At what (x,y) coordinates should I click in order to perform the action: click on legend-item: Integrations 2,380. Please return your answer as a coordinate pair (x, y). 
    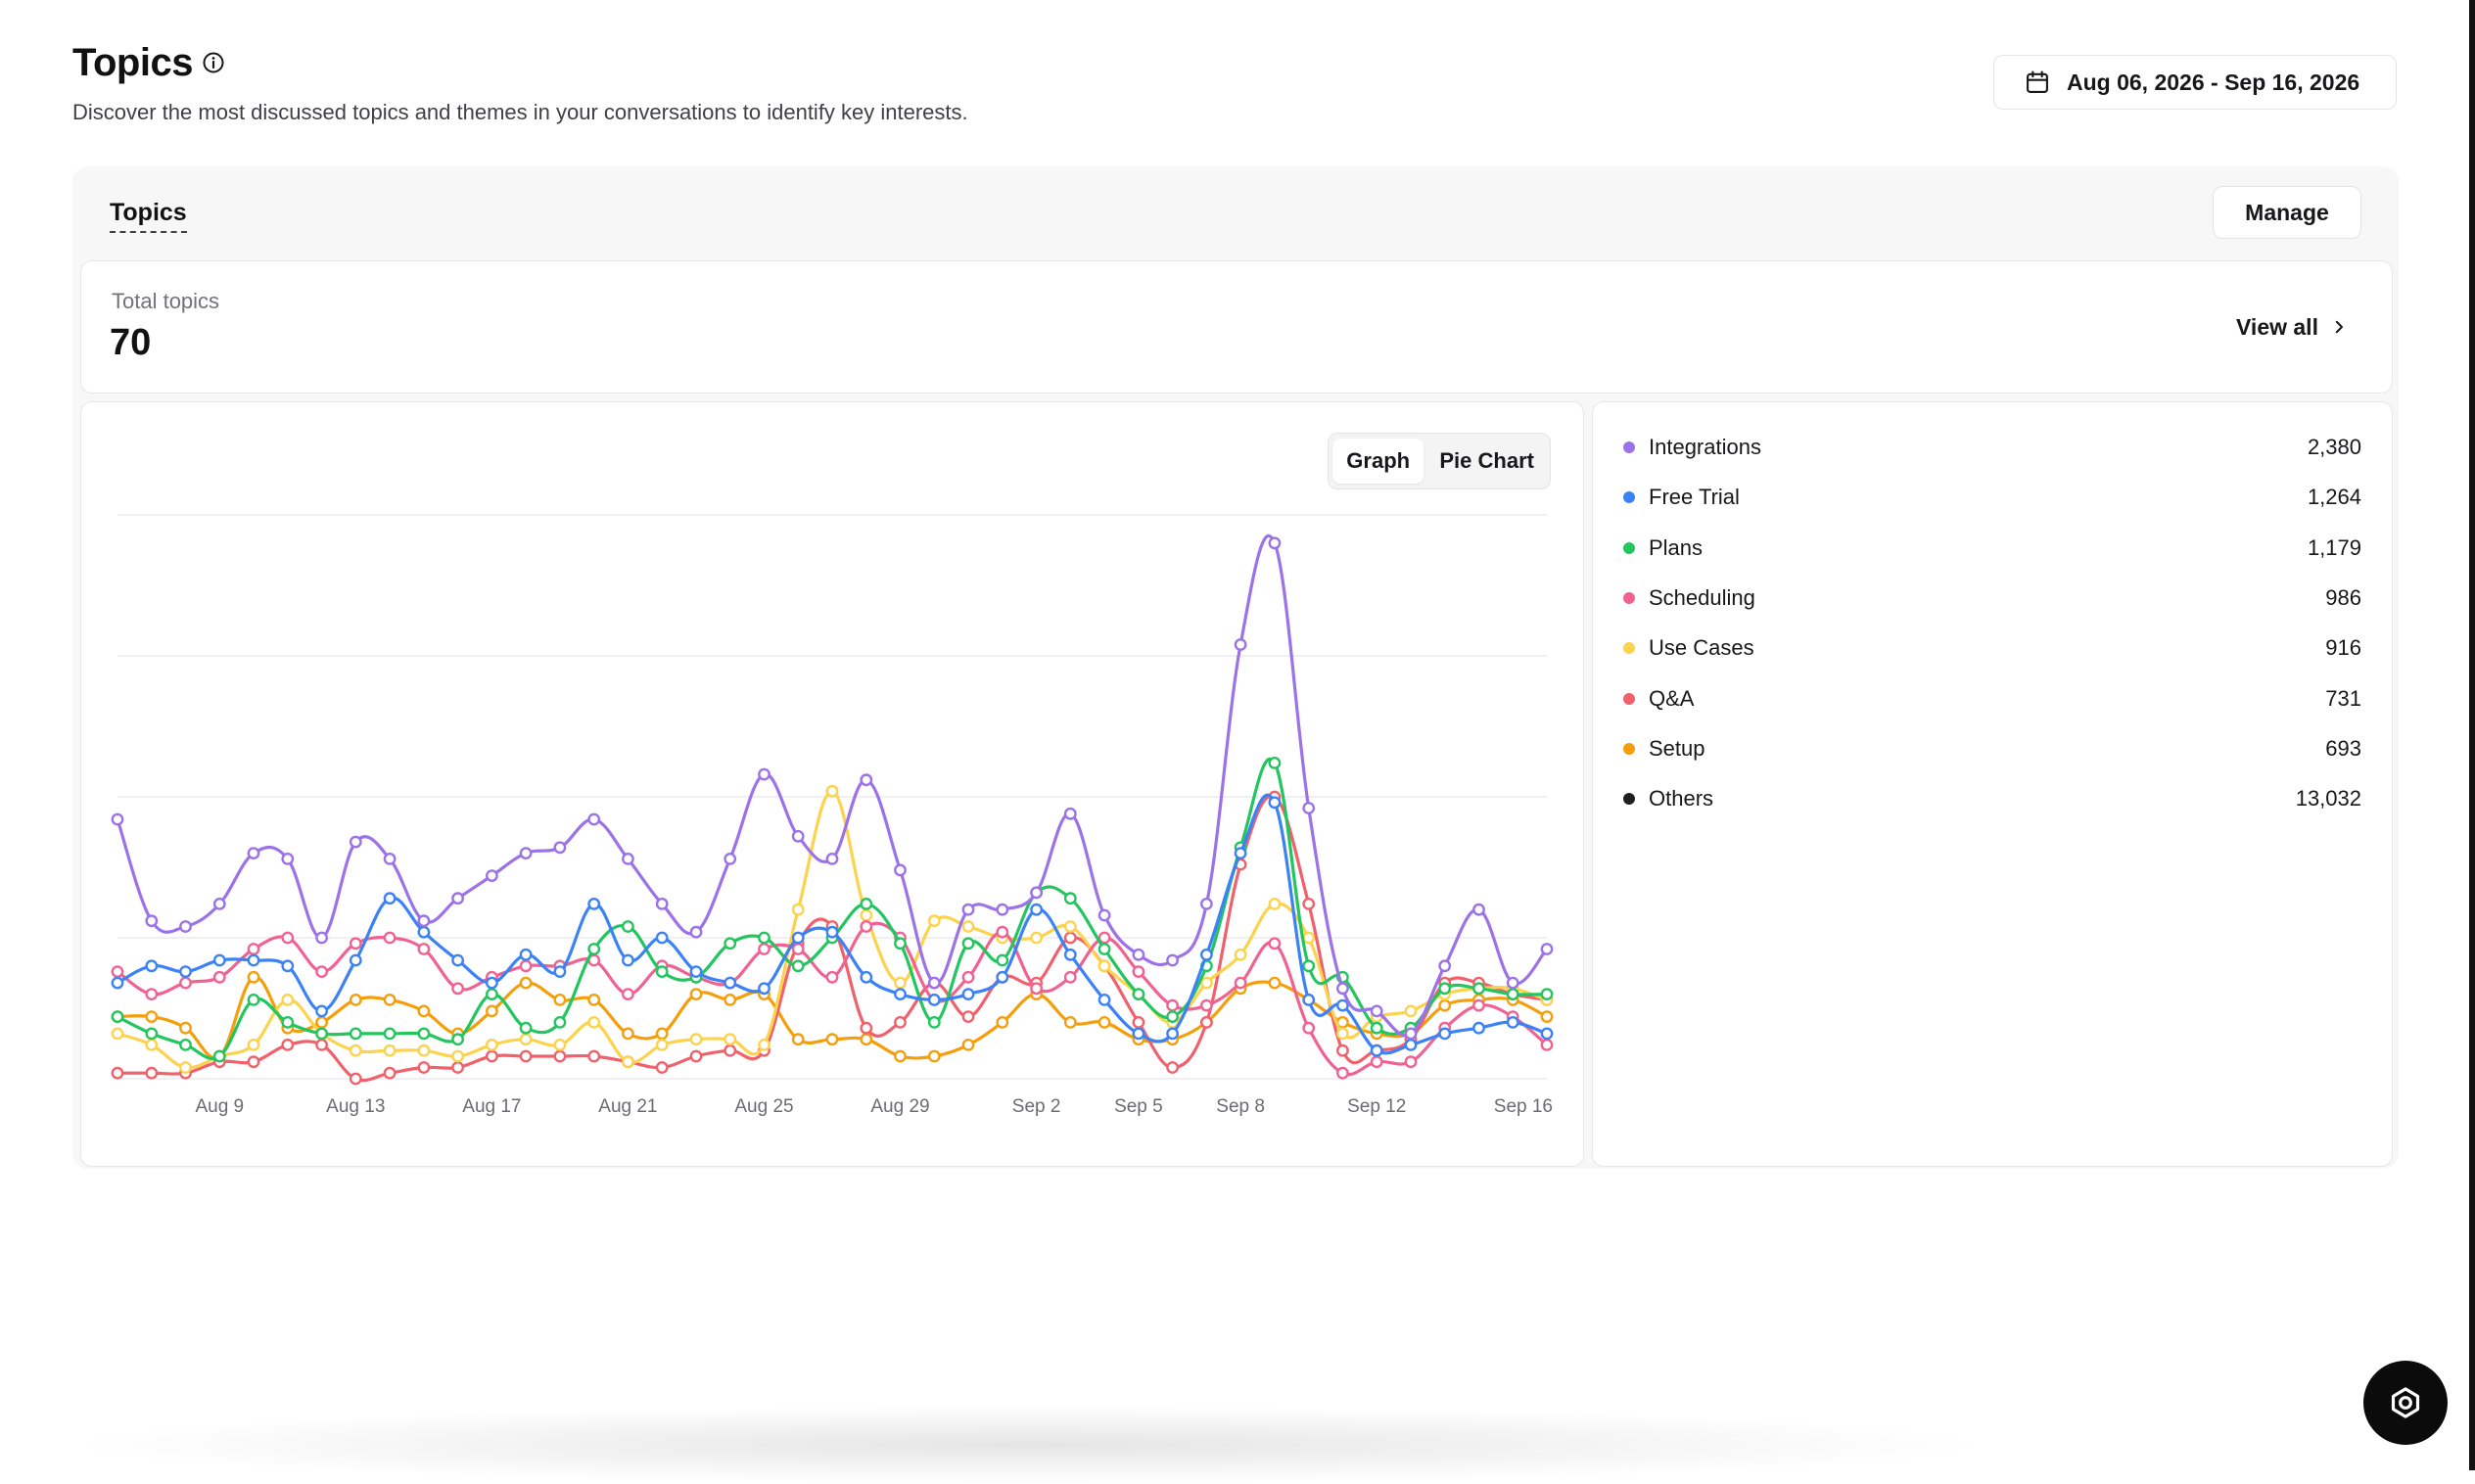
    Looking at the image, I should click on (1992, 447).